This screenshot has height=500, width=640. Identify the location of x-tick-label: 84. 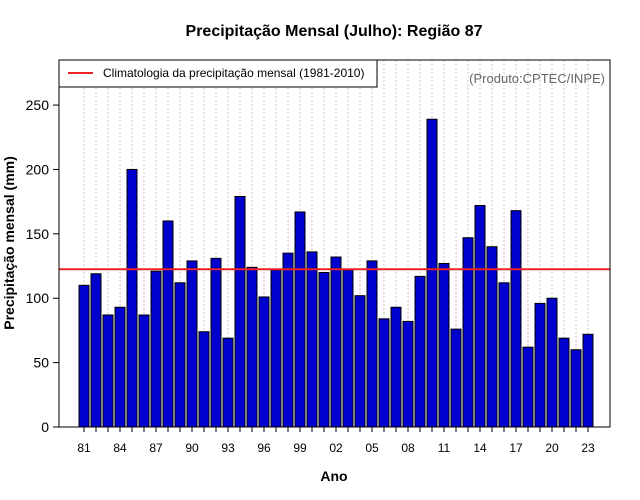
(120, 448).